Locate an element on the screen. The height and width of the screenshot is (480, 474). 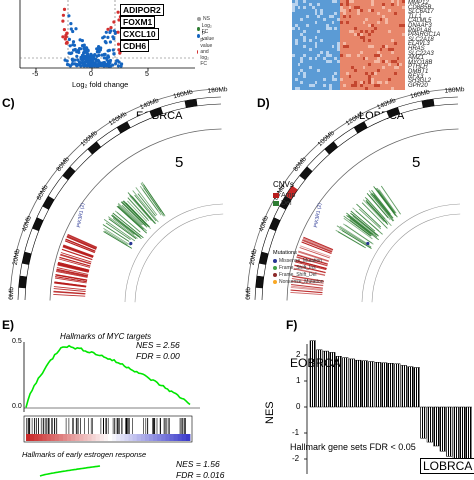
heatmap-gene-label: PTHLH is located at coordinates (418, 67).